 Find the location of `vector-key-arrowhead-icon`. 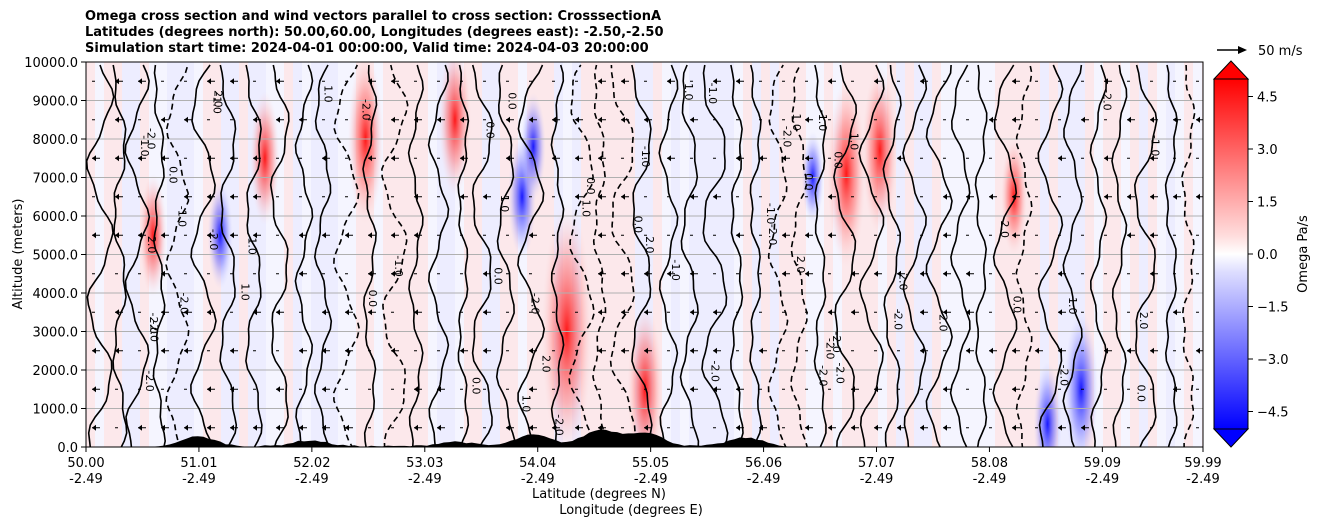

vector-key-arrowhead-icon is located at coordinates (1242, 50).